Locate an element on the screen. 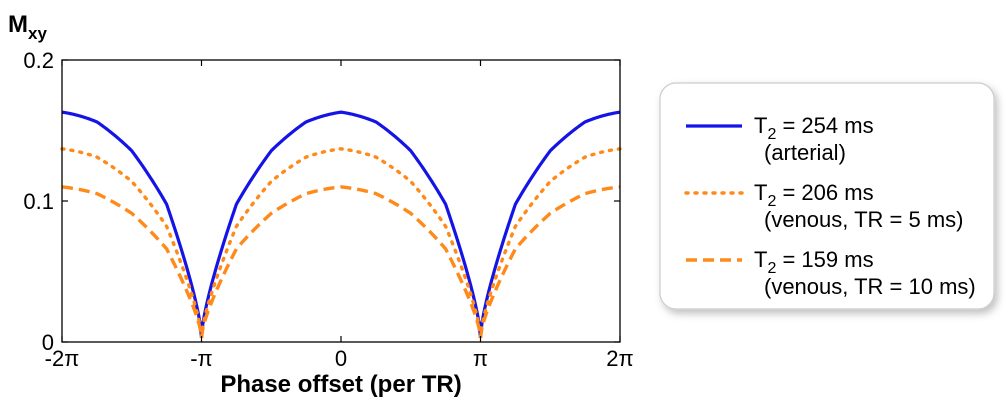 The image size is (1006, 410). x-tick-label: -2π is located at coordinates (62, 358).